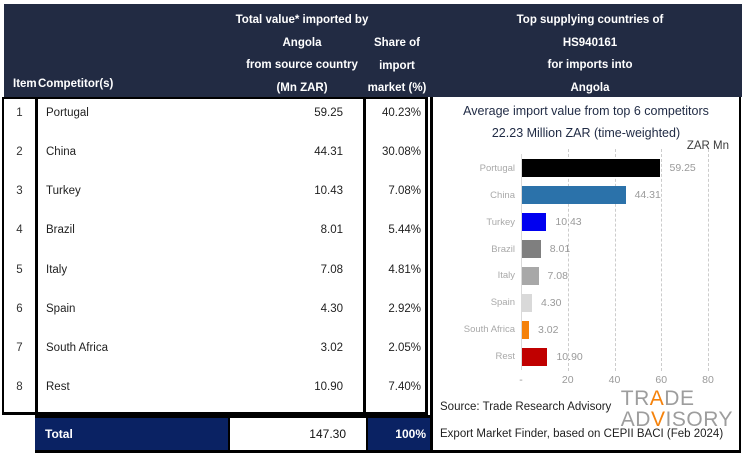 This screenshot has height=458, width=746. What do you see at coordinates (61, 152) in the screenshot?
I see `row-competitor-name: China` at bounding box center [61, 152].